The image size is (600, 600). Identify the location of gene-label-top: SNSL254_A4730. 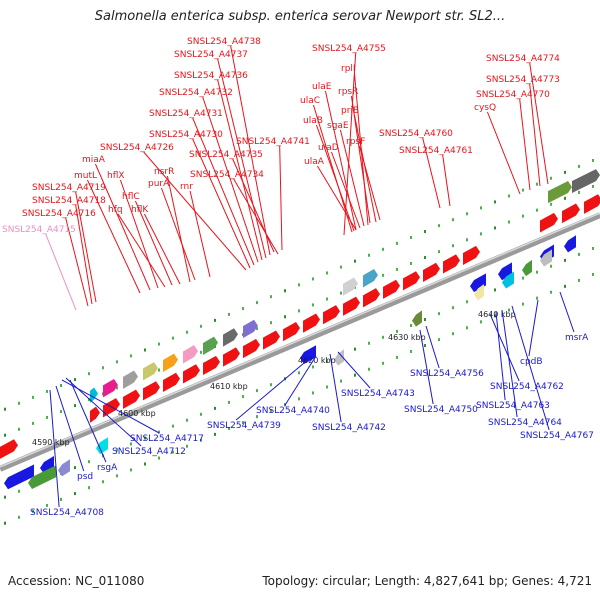
(186, 135).